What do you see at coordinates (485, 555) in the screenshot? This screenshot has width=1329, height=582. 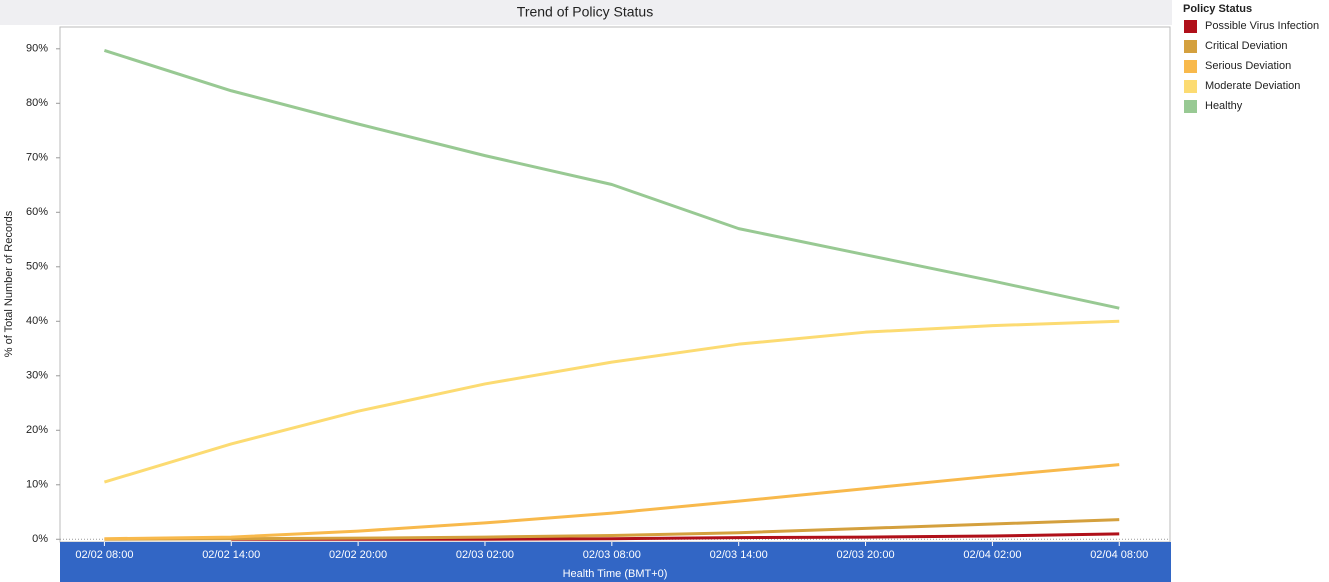 I see `x-tick-label: 02/03 02:00` at bounding box center [485, 555].